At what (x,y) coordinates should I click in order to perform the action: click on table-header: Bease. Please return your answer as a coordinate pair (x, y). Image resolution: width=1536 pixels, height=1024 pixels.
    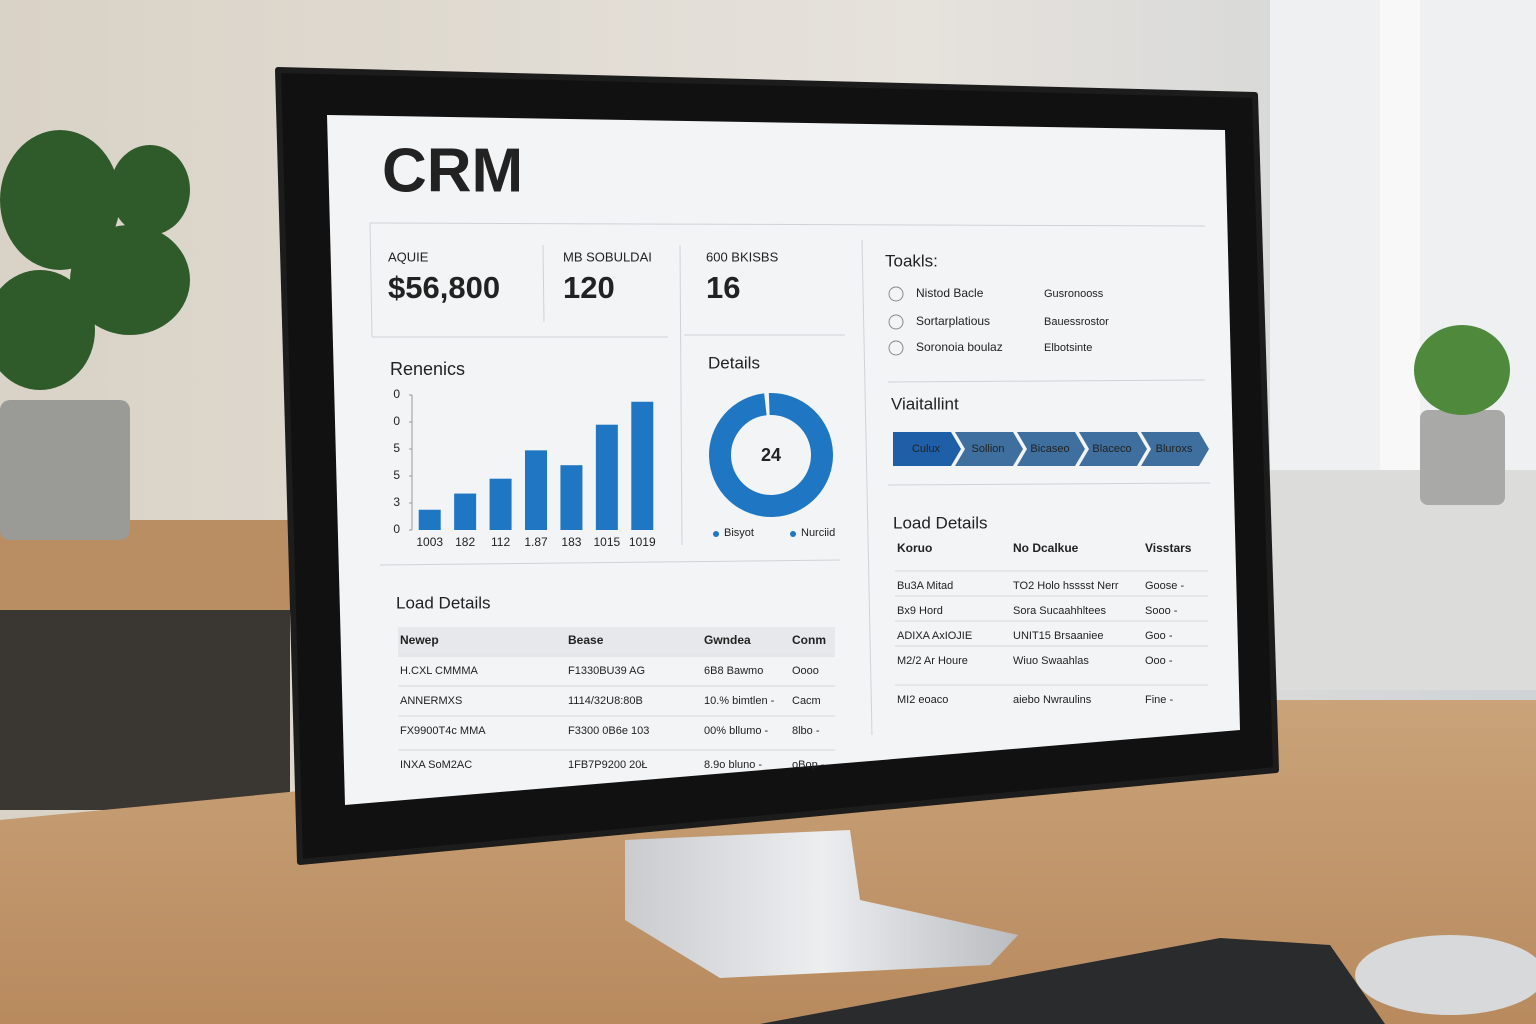
    Looking at the image, I should click on (586, 640).